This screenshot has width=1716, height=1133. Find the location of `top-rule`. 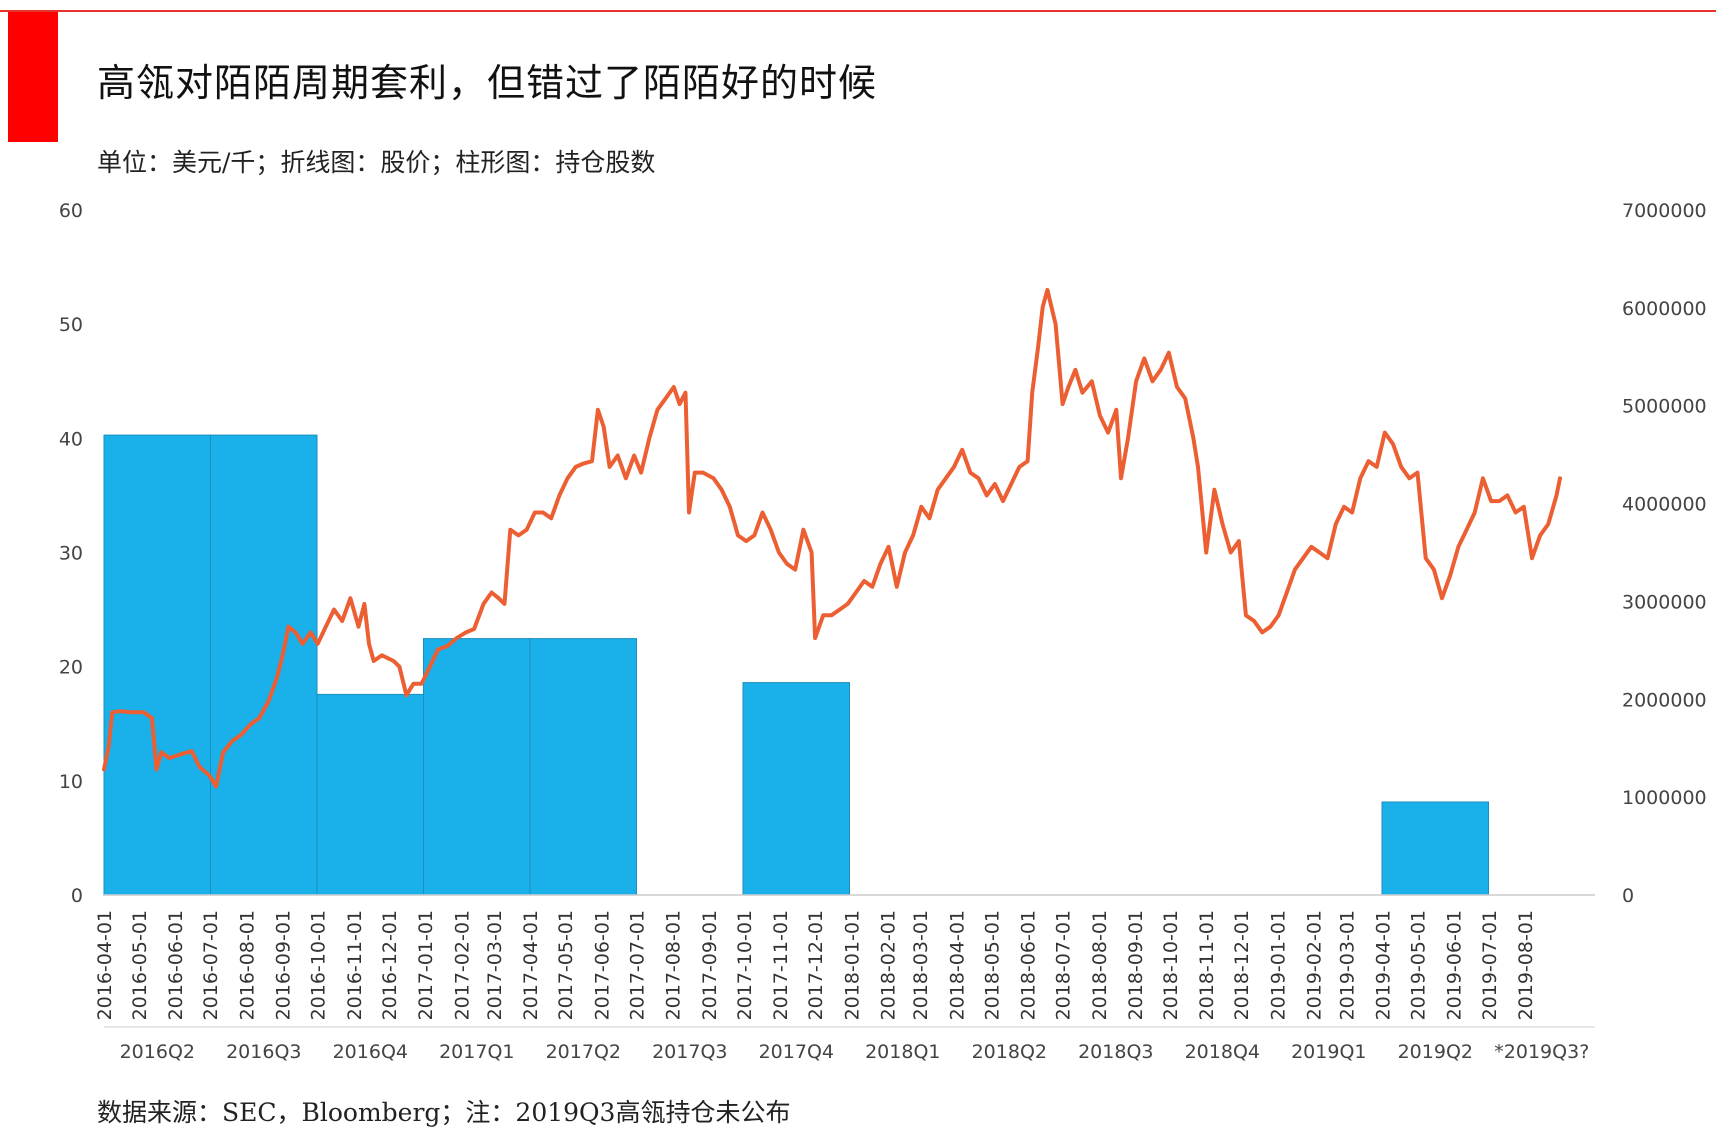

top-rule is located at coordinates (858, 11).